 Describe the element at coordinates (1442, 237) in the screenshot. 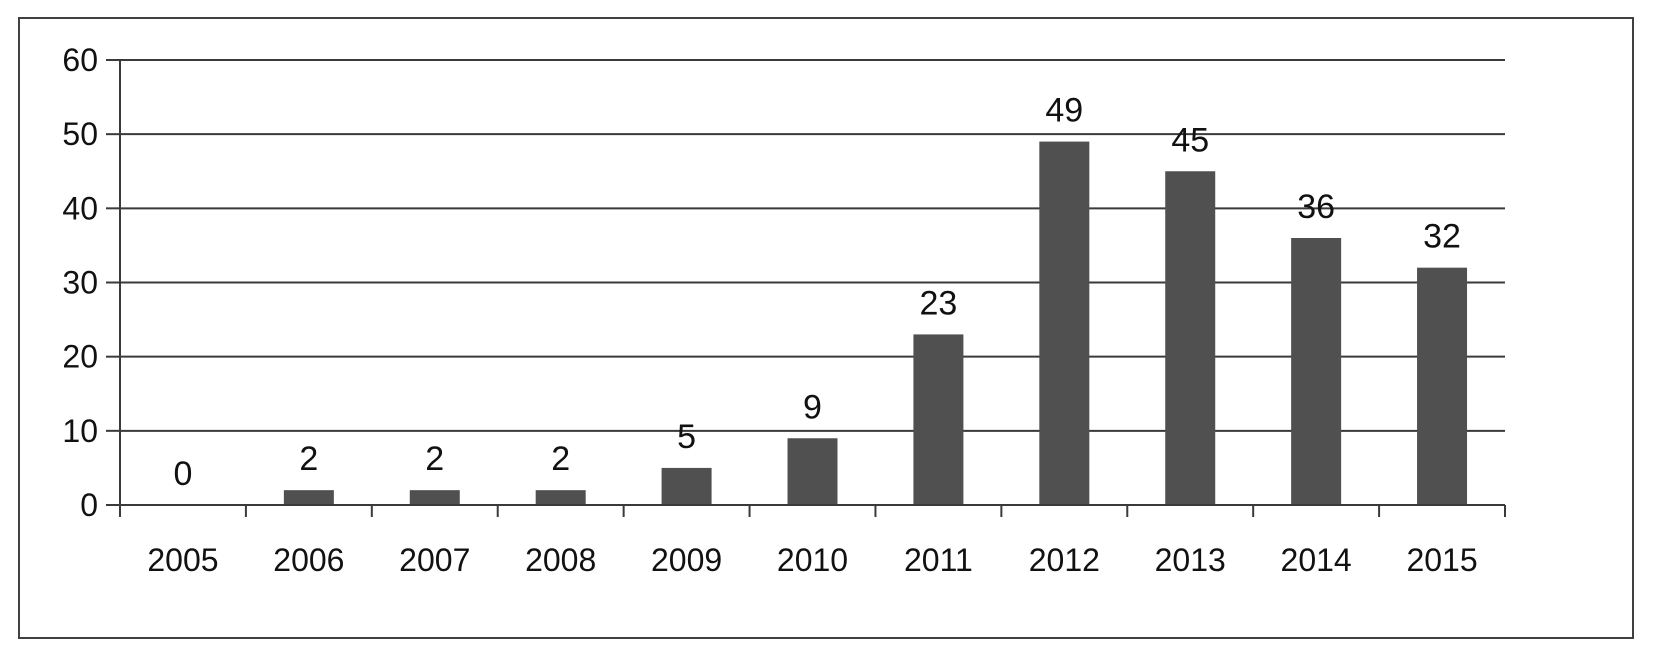

I see `data-label-2015: 32` at that location.